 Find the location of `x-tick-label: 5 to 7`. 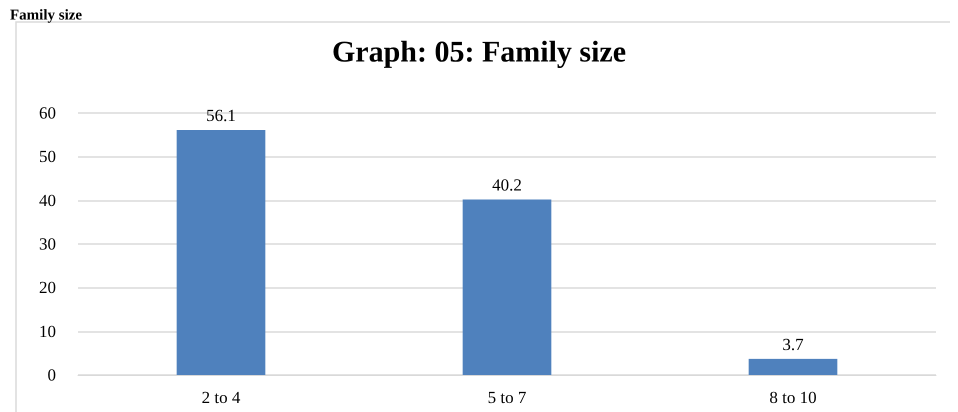

x-tick-label: 5 to 7 is located at coordinates (507, 397).